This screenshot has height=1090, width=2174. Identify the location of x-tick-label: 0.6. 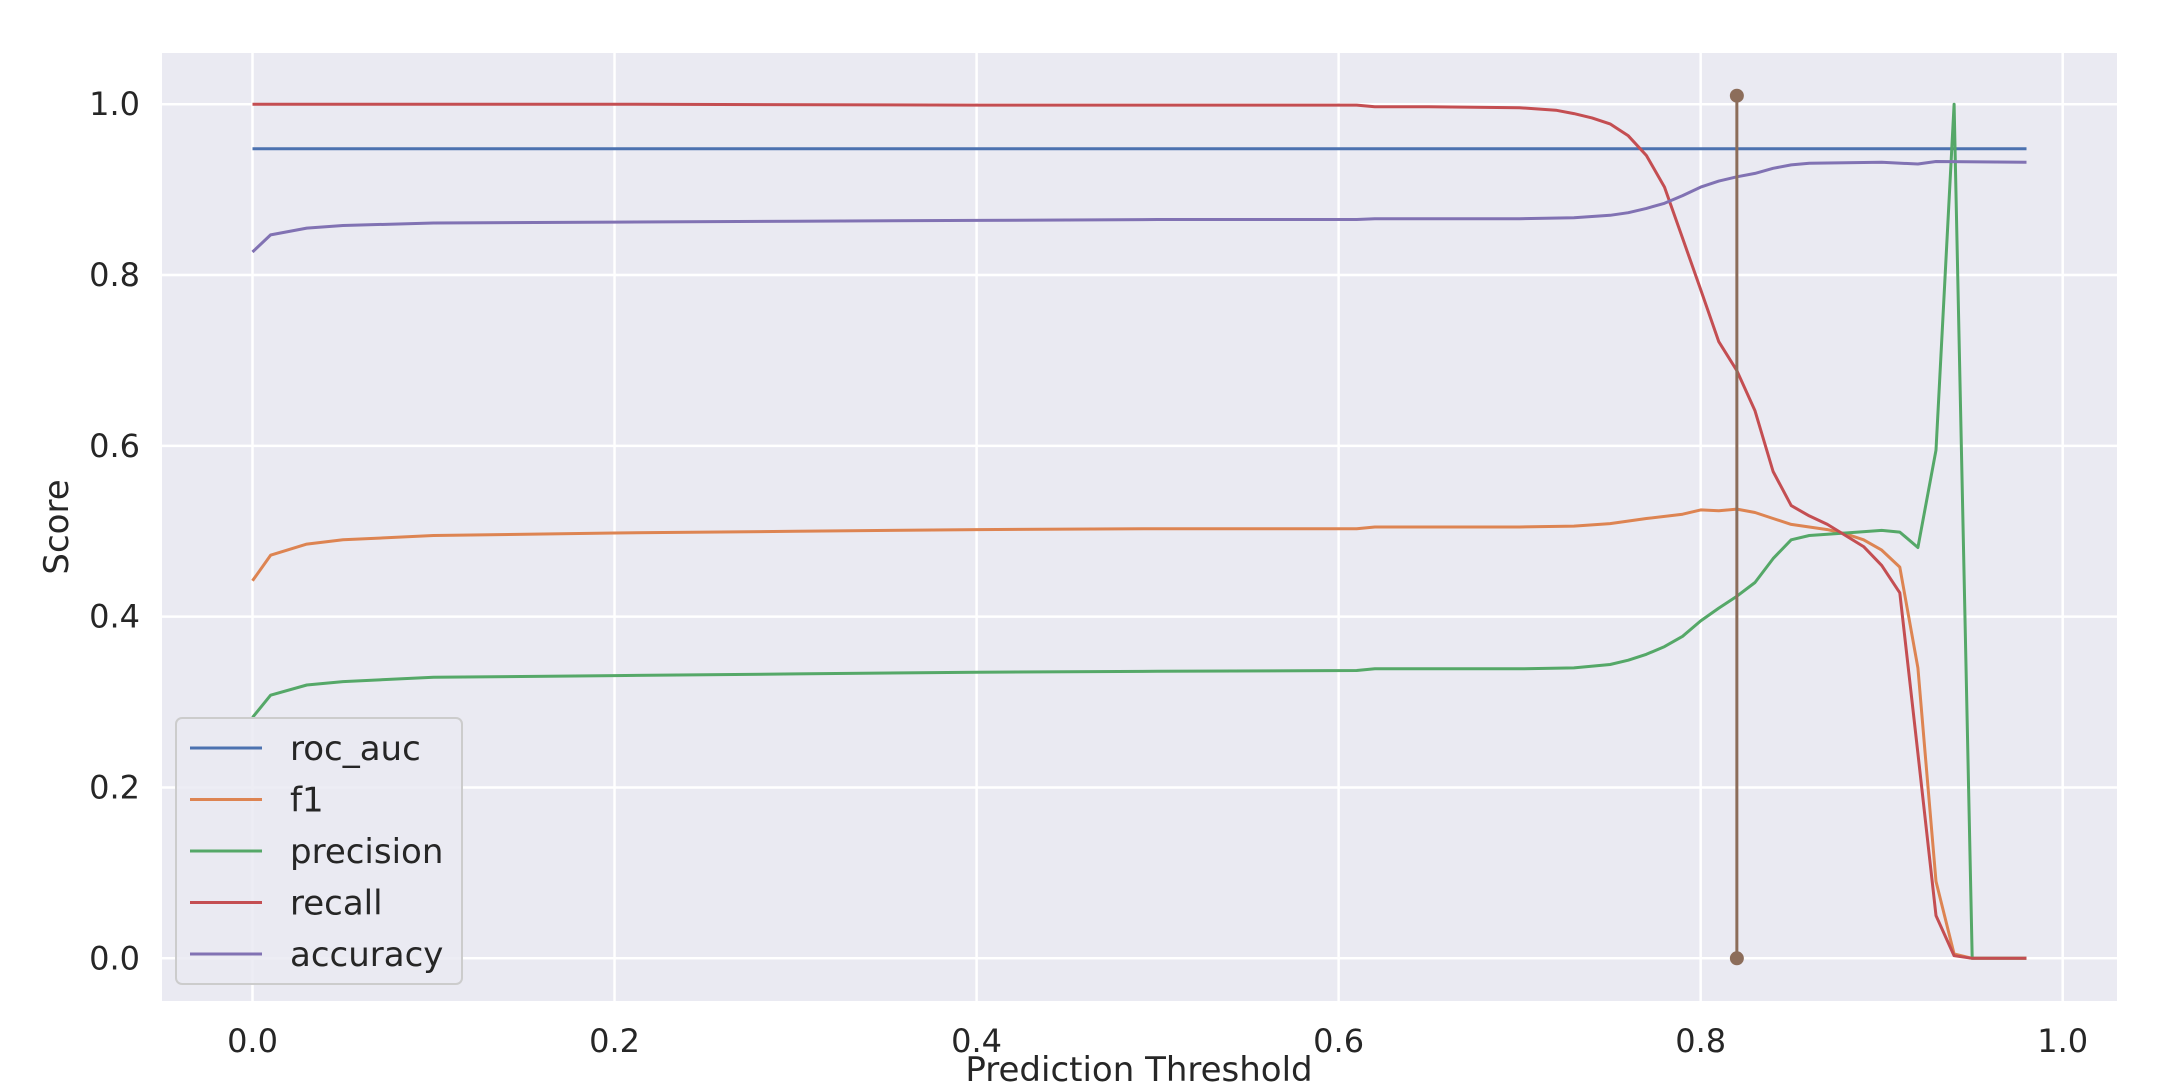
(1338, 1041).